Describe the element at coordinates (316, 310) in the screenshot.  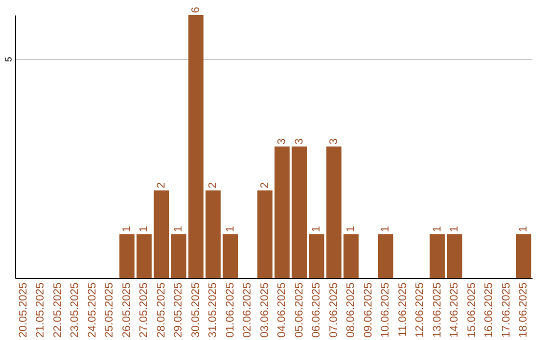
I see `x-tick-label: 06.06.2025` at that location.